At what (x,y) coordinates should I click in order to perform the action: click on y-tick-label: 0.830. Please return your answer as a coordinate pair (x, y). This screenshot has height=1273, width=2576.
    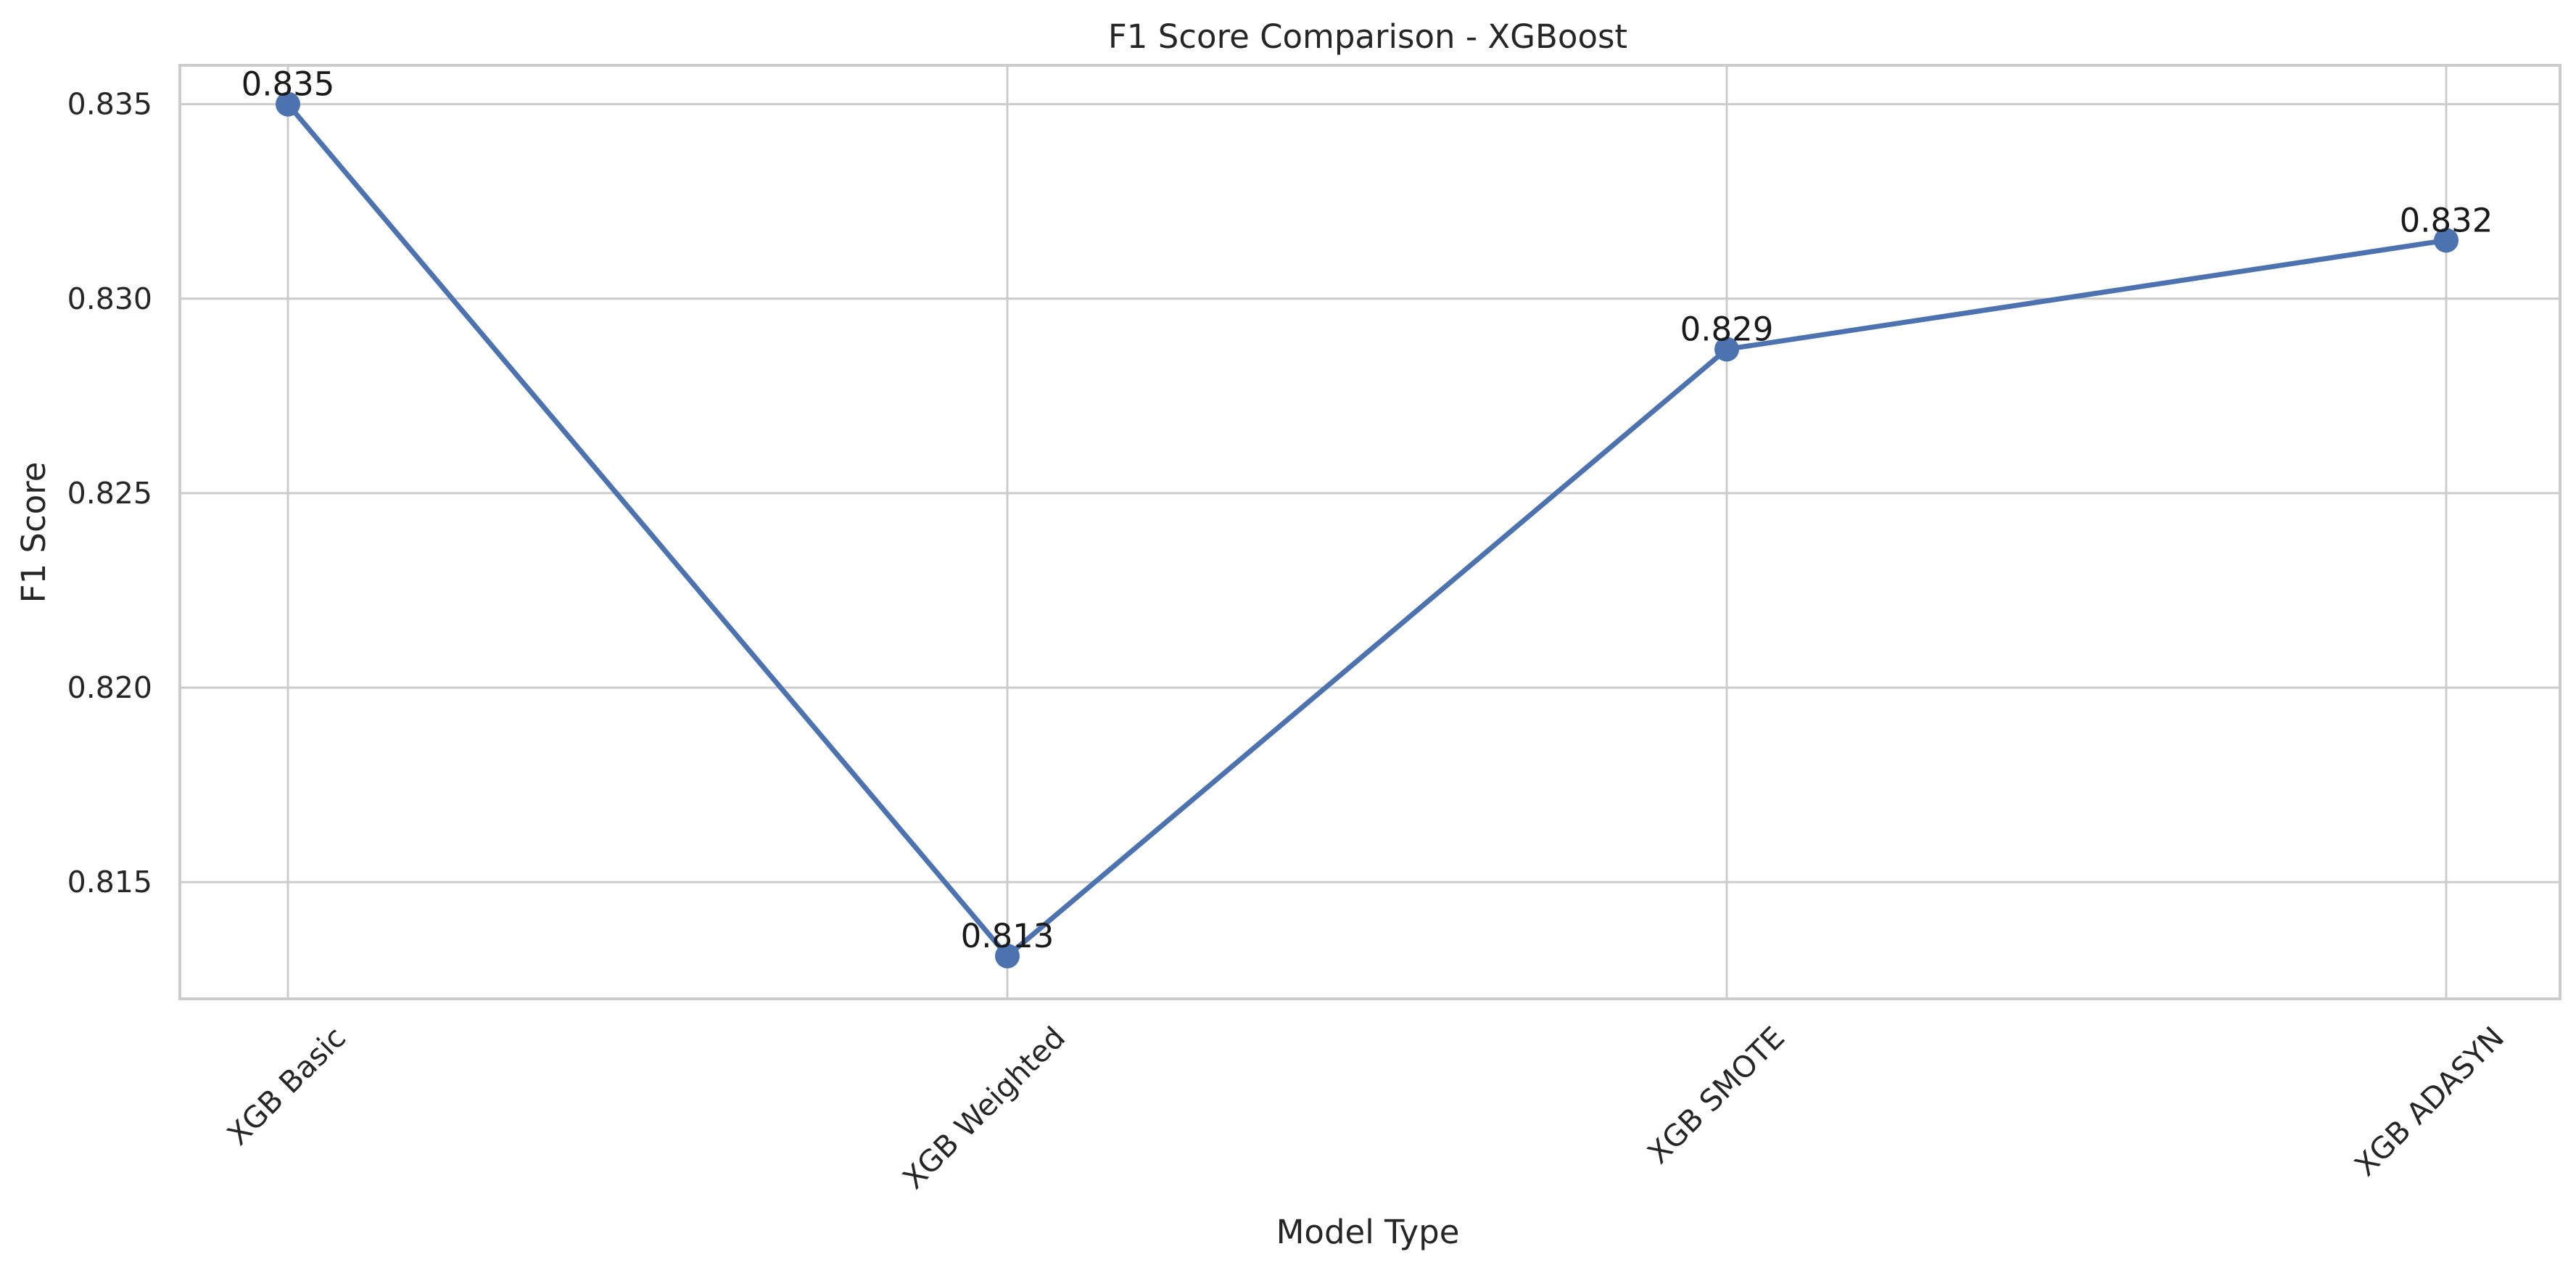
    Looking at the image, I should click on (109, 298).